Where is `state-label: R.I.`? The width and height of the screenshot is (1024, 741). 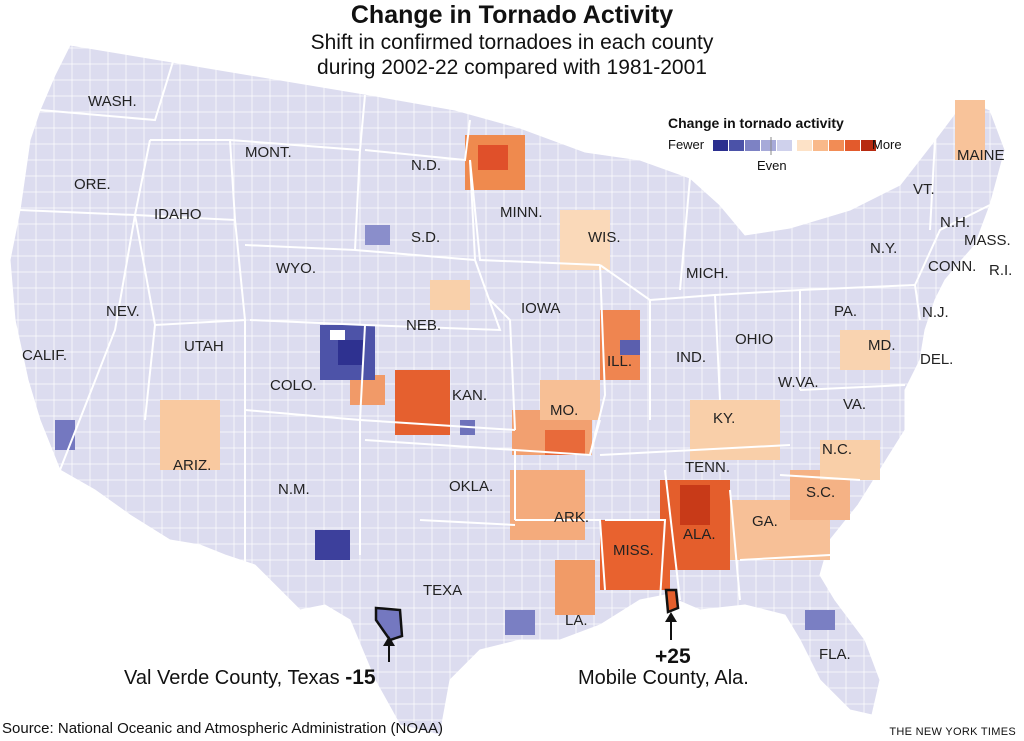 state-label: R.I. is located at coordinates (1000, 270).